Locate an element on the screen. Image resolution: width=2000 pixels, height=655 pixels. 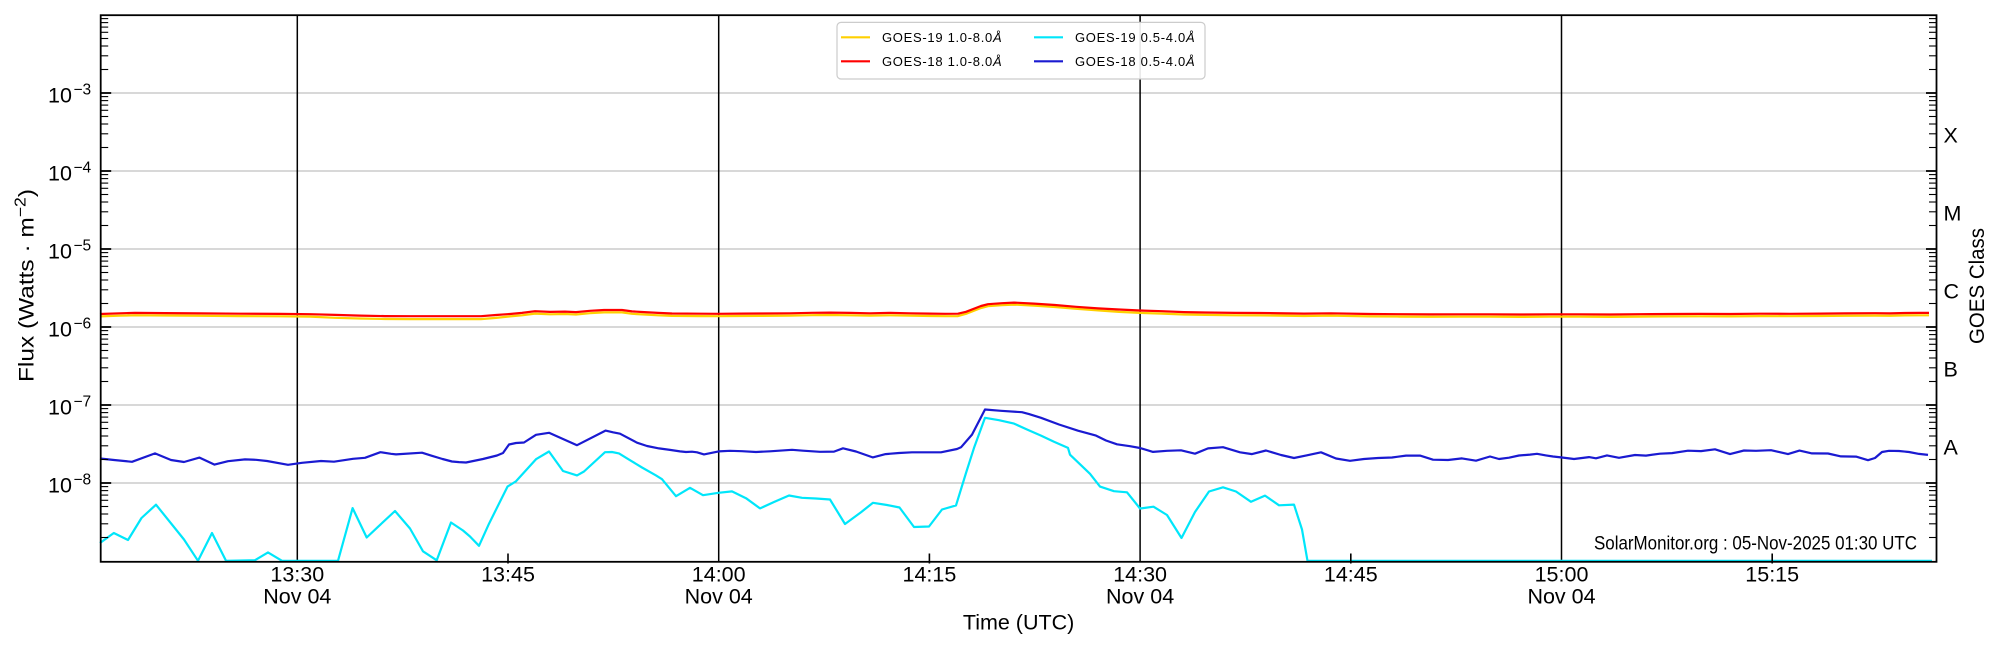
svg-text: 14:30 is located at coordinates (1140, 575).